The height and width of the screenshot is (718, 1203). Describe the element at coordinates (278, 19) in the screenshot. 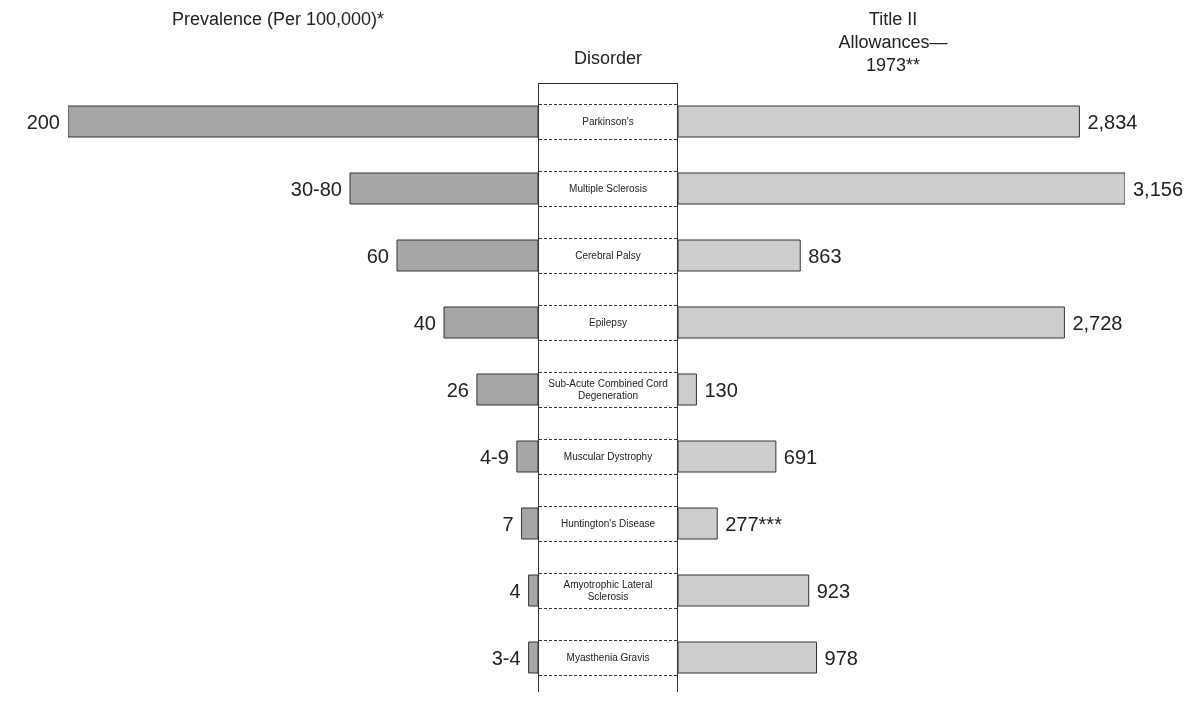

I see `chart-title: Prevalence (Per 100,000)*` at that location.